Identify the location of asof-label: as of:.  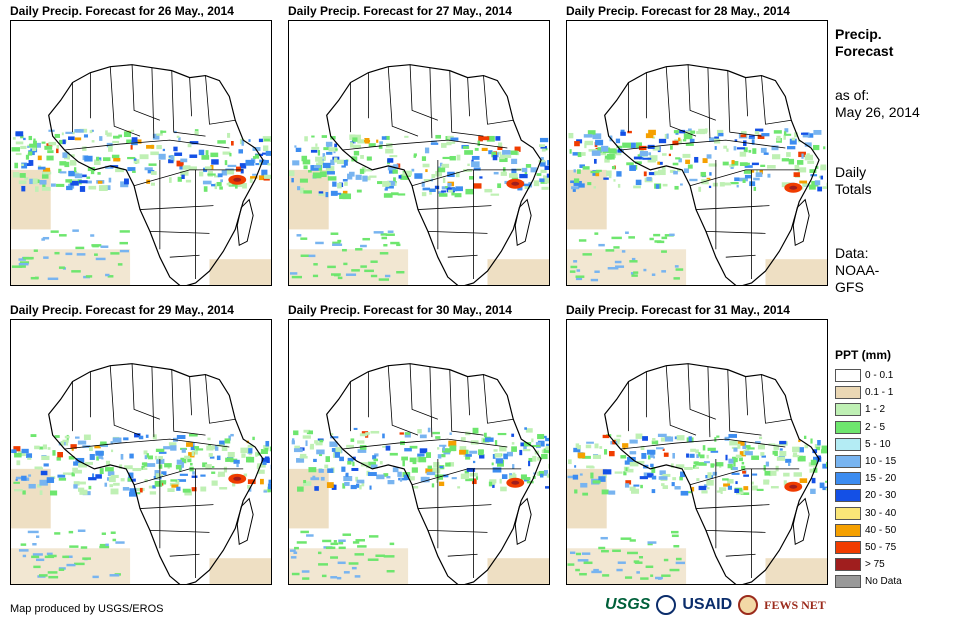
(852, 95).